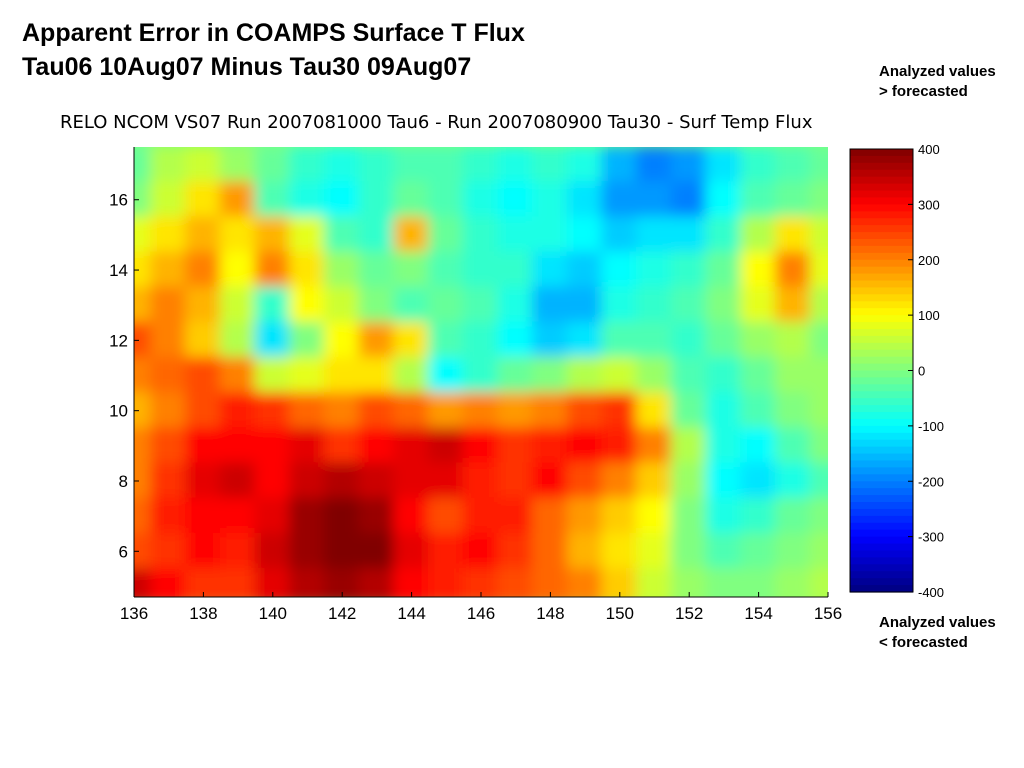  Describe the element at coordinates (923, 91) in the screenshot. I see `note-top-line2: > forecasted` at that location.